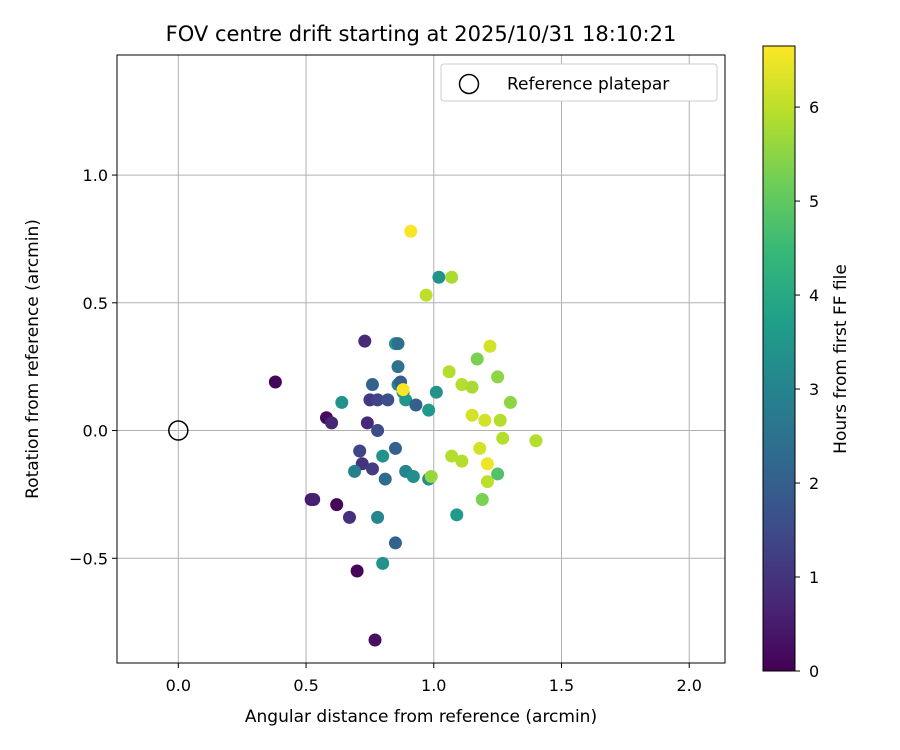  Describe the element at coordinates (841, 359) in the screenshot. I see `colorbar-label: Hours from first FF file` at that location.